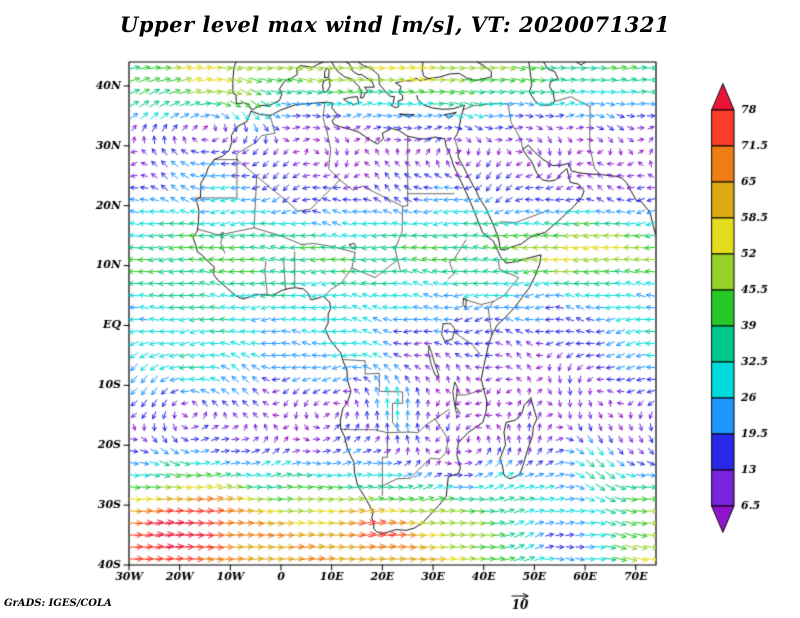 The height and width of the screenshot is (618, 800). What do you see at coordinates (58, 603) in the screenshot?
I see `grads-credit: GrADS: IGES/COLA` at bounding box center [58, 603].